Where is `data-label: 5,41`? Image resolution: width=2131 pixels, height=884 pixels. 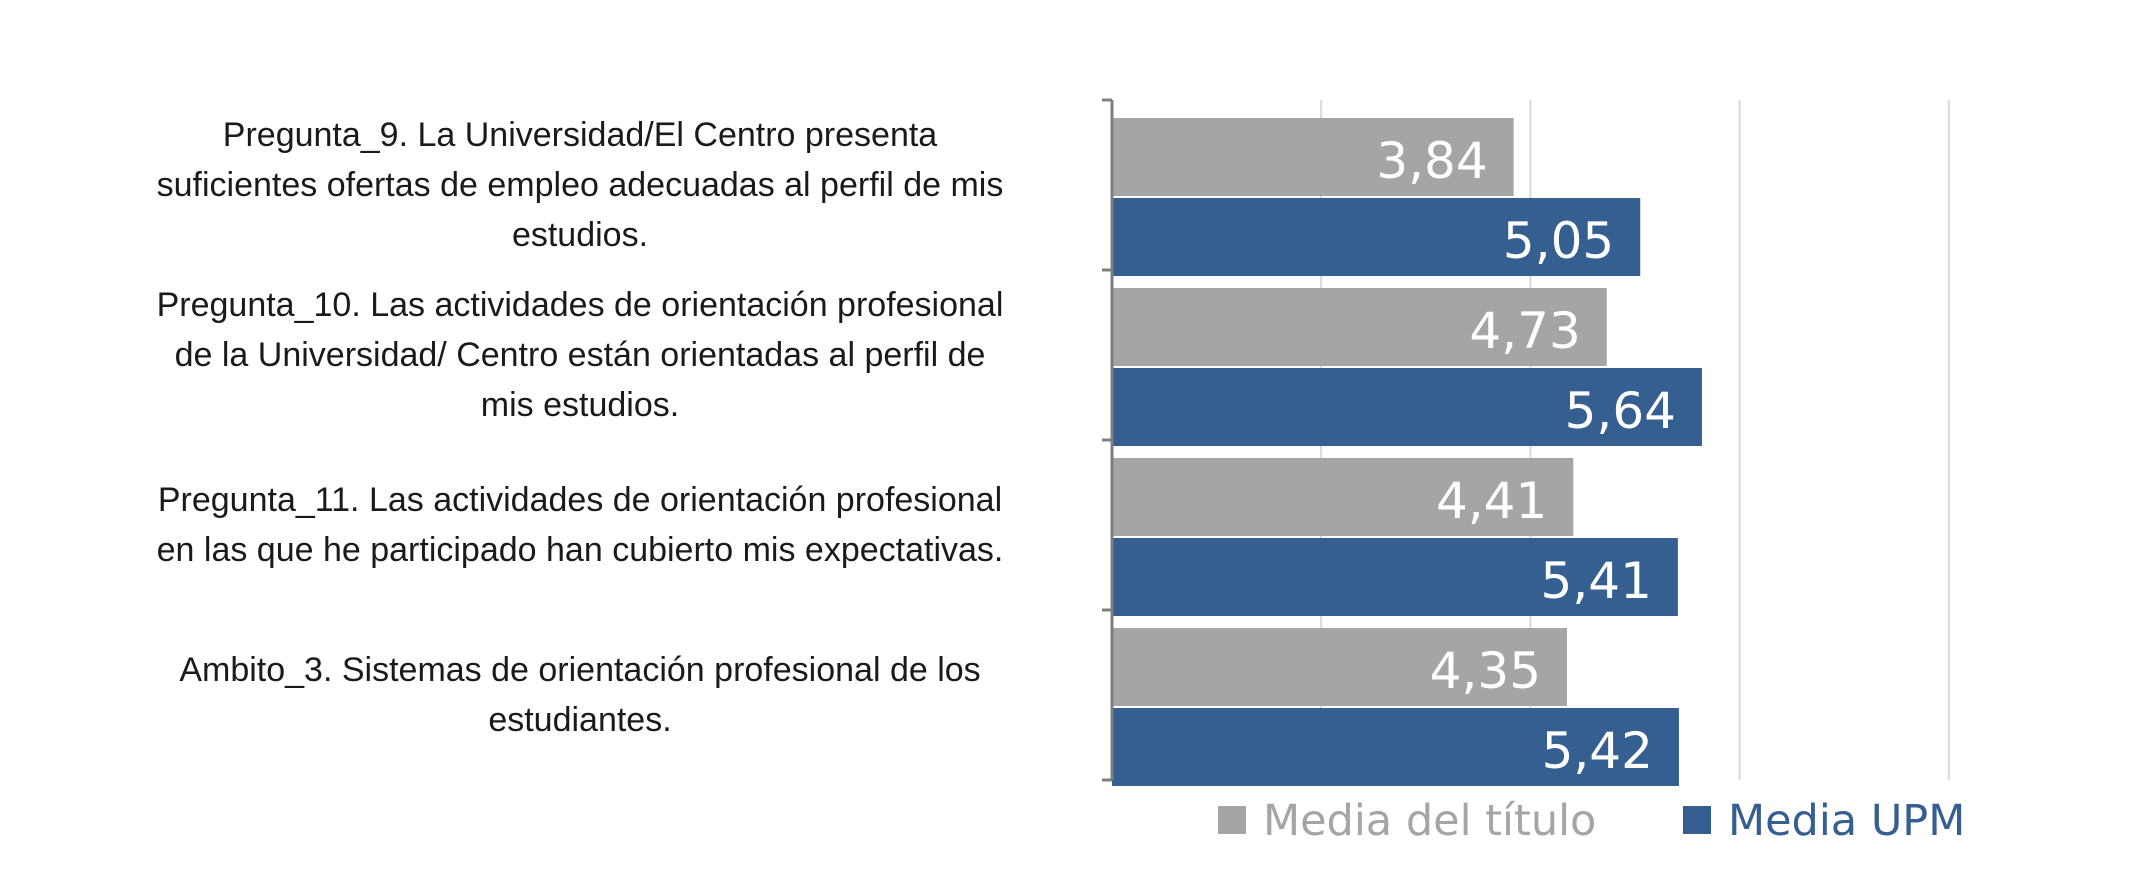 data-label: 5,41 is located at coordinates (1596, 581).